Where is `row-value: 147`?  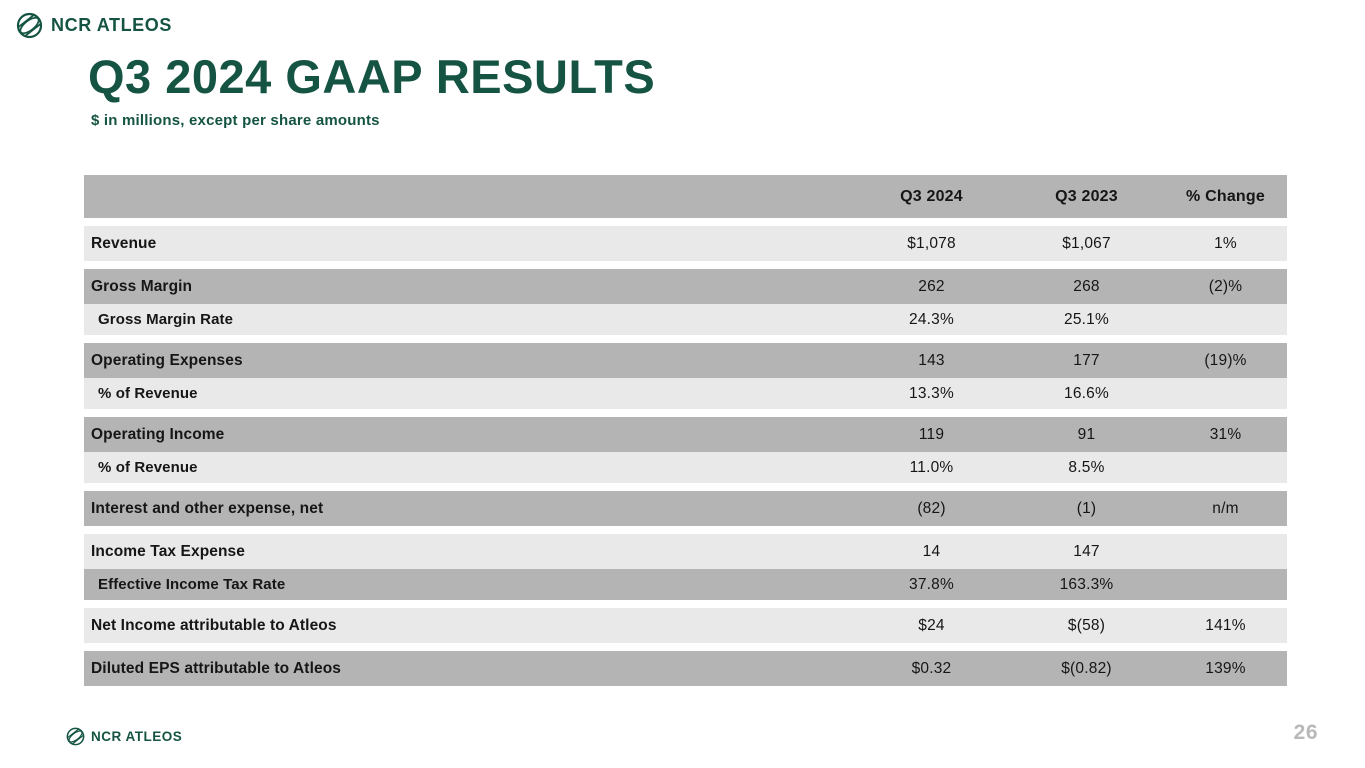 row-value: 147 is located at coordinates (1086, 551).